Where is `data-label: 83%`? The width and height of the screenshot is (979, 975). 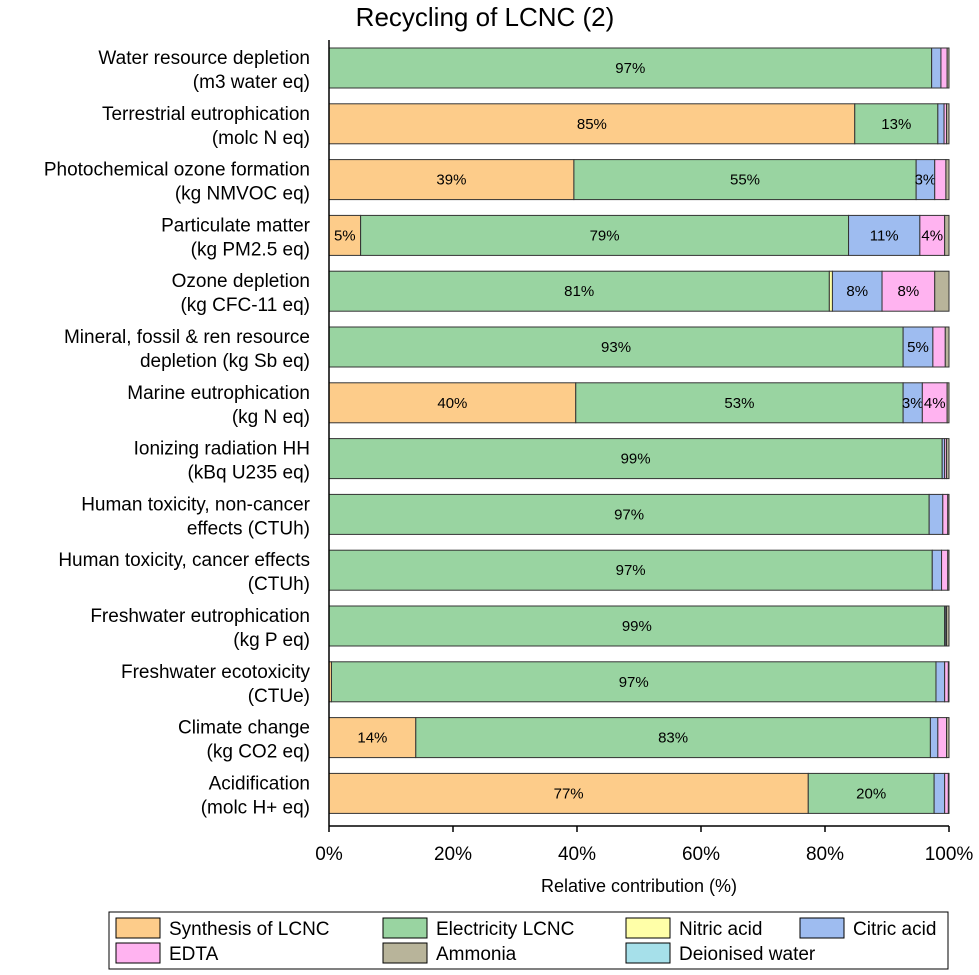
data-label: 83% is located at coordinates (673, 738).